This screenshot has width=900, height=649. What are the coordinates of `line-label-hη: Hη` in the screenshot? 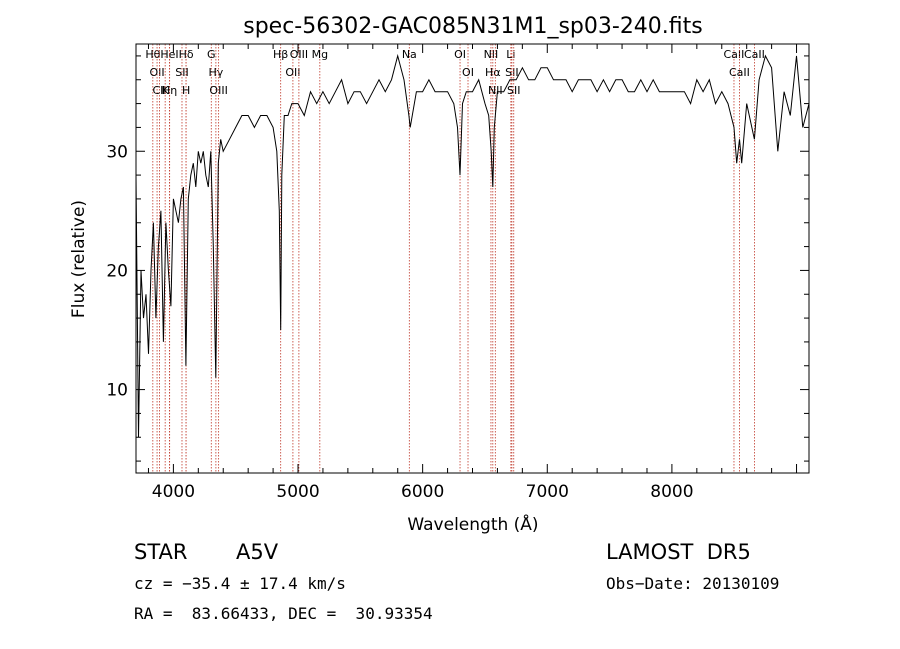 It's located at (169, 90).